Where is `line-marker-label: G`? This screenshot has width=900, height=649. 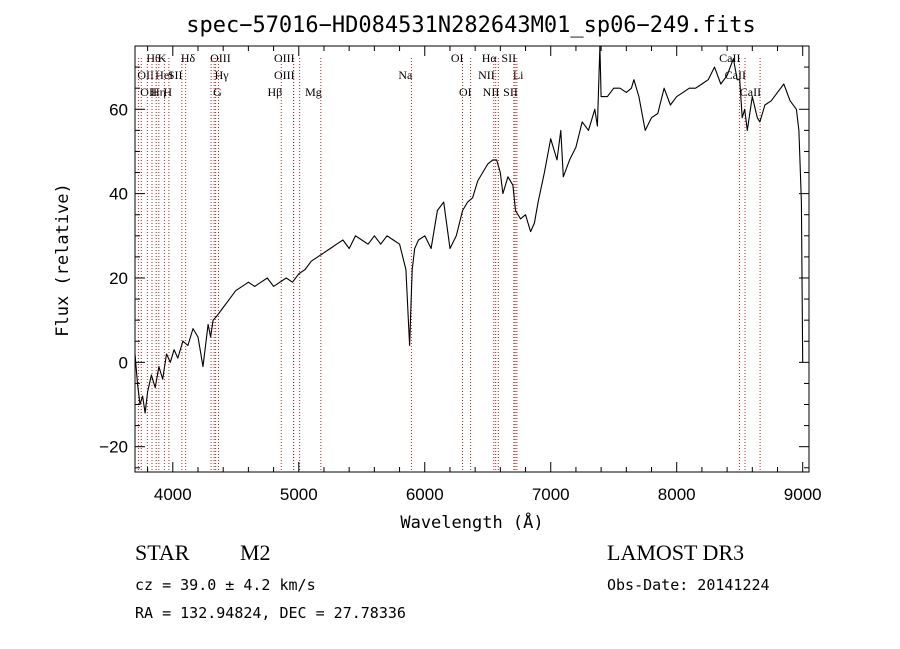
line-marker-label: G is located at coordinates (217, 92).